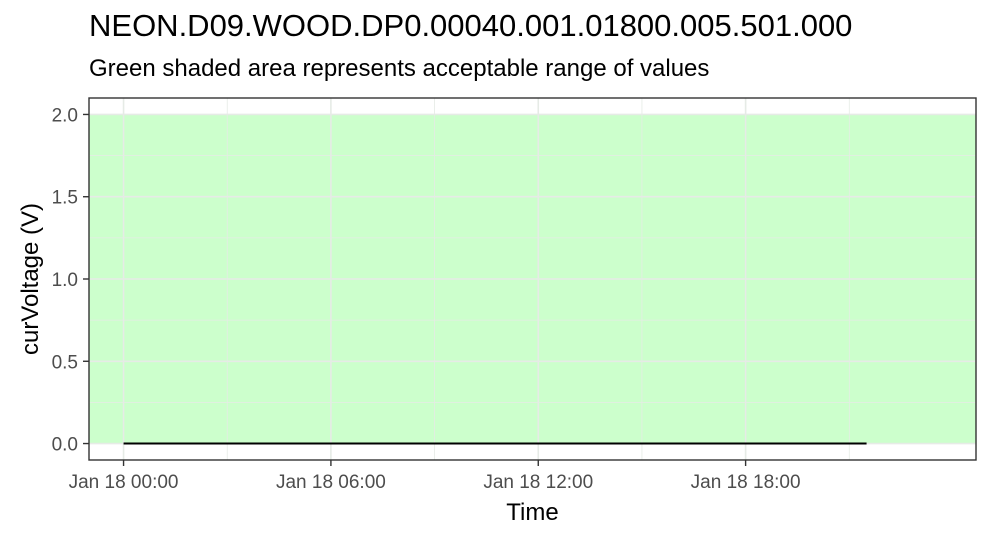 Image resolution: width=990 pixels, height=540 pixels. I want to click on y-tick-label: 0.0, so click(65, 445).